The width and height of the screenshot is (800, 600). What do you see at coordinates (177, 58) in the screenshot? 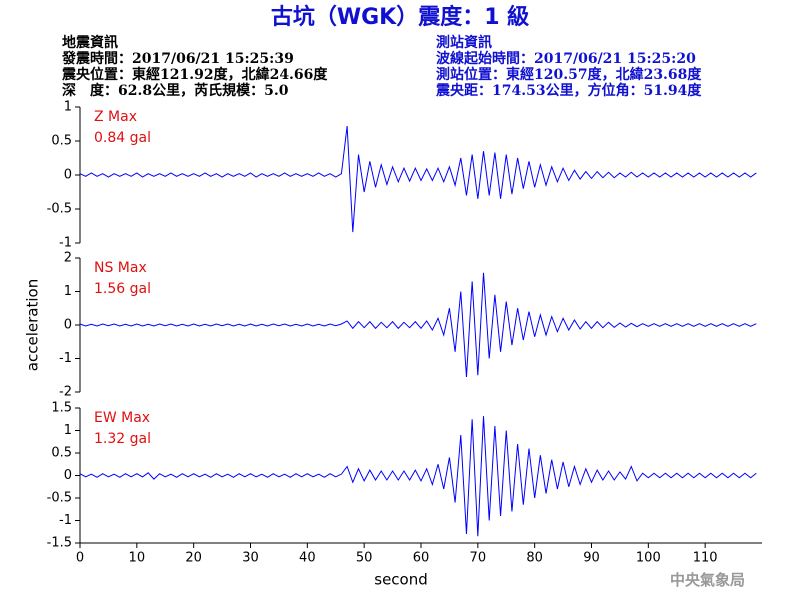
I see `info-line: 發震時間：2017/06/21 15:25:39` at bounding box center [177, 58].